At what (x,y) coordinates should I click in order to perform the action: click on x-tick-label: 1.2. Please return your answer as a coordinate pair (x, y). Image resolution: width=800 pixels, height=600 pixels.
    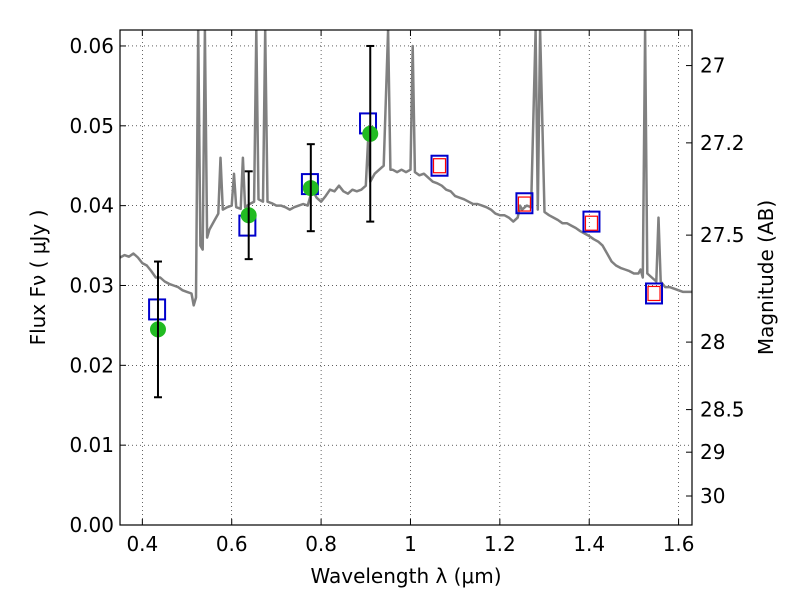
    Looking at the image, I should click on (500, 544).